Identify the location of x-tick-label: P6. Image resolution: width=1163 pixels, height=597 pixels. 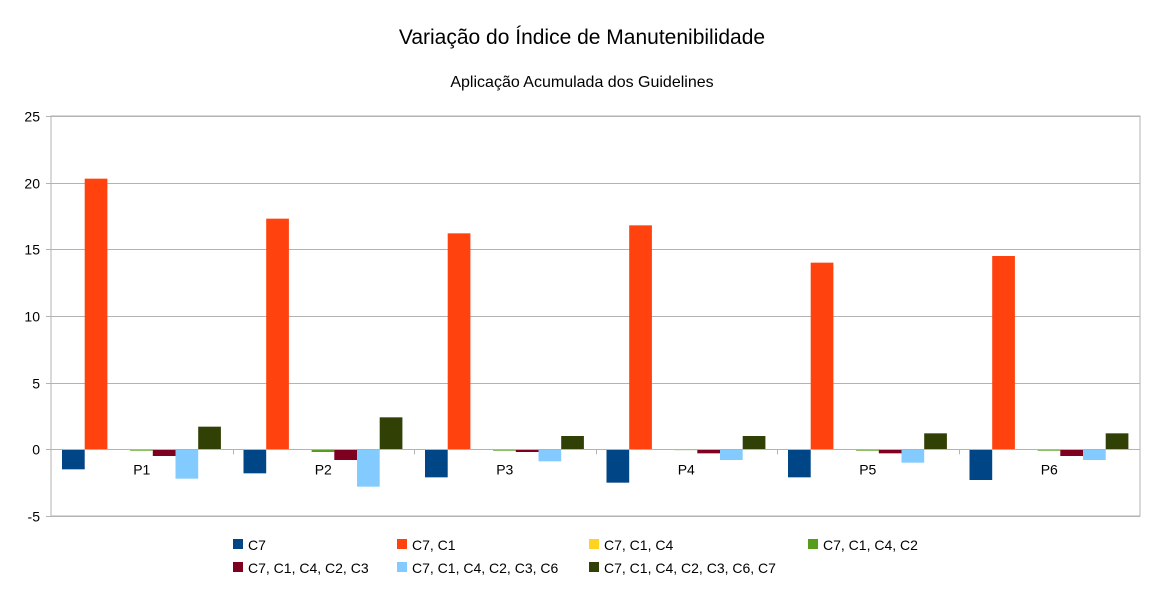
(1049, 469).